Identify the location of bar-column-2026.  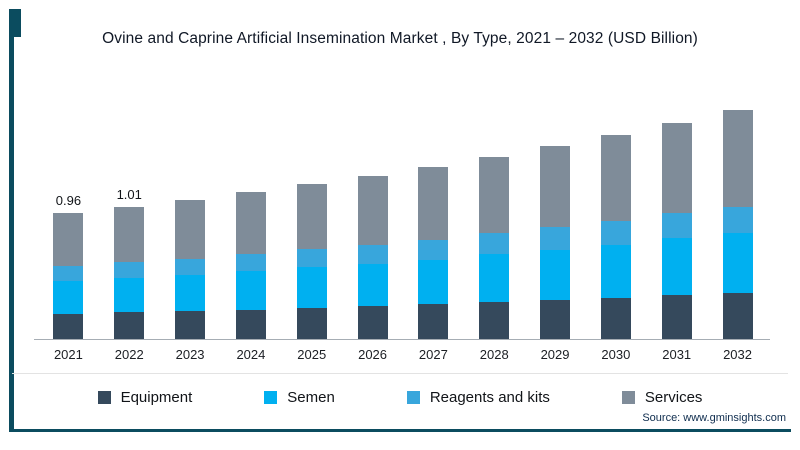
(372, 217).